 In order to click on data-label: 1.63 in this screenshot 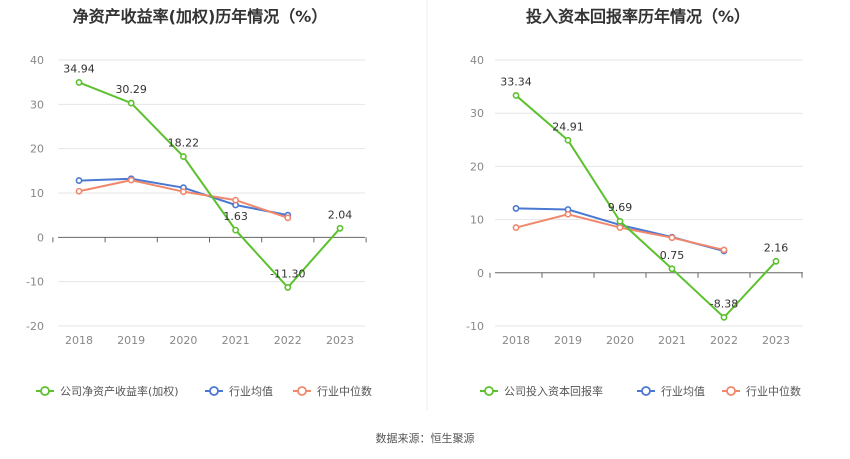, I will do `click(235, 216)`.